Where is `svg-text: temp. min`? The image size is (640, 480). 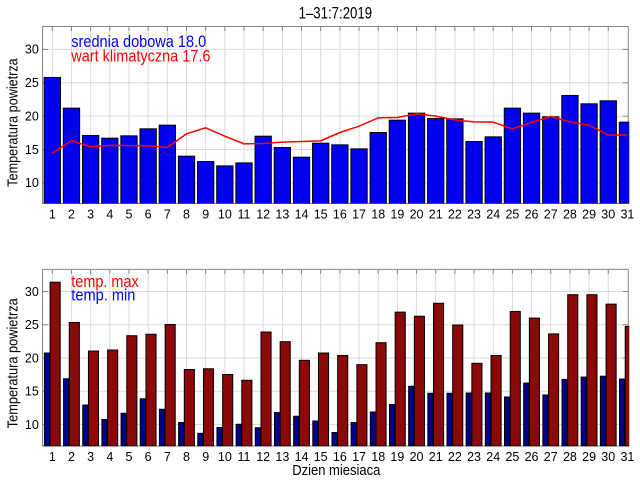
svg-text: temp. min is located at coordinates (103, 296).